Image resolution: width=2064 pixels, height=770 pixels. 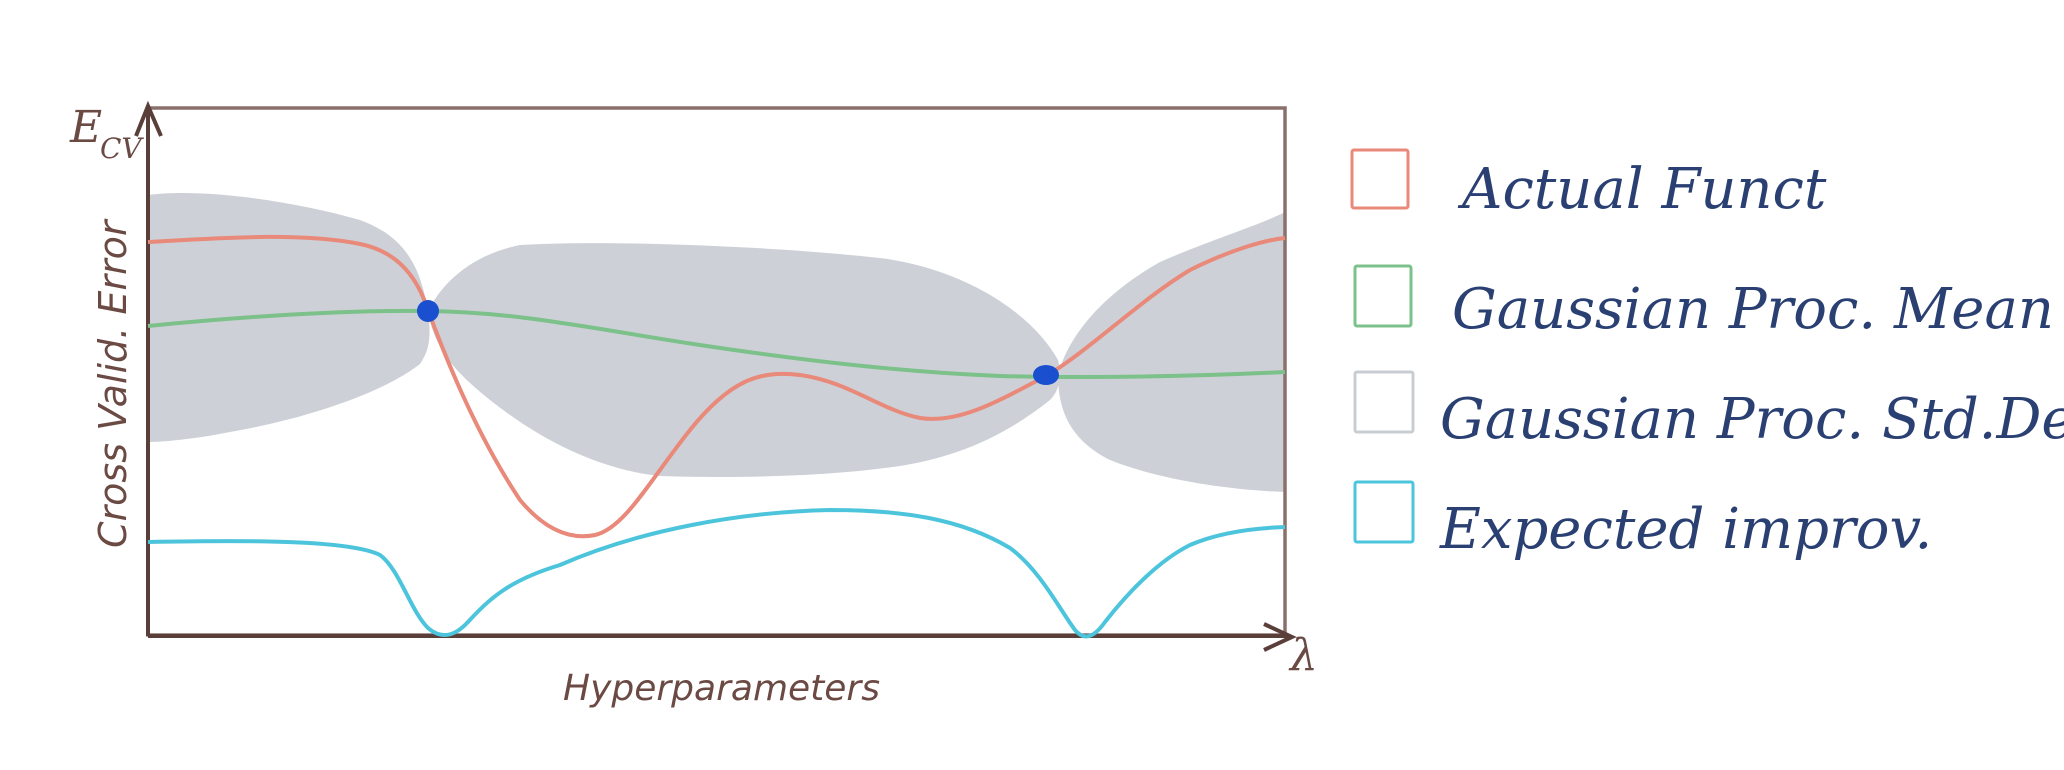 What do you see at coordinates (1752, 419) in the screenshot?
I see `legend-label-gp-std-dev: Gaussian Proc. Std.Dev.` at bounding box center [1752, 419].